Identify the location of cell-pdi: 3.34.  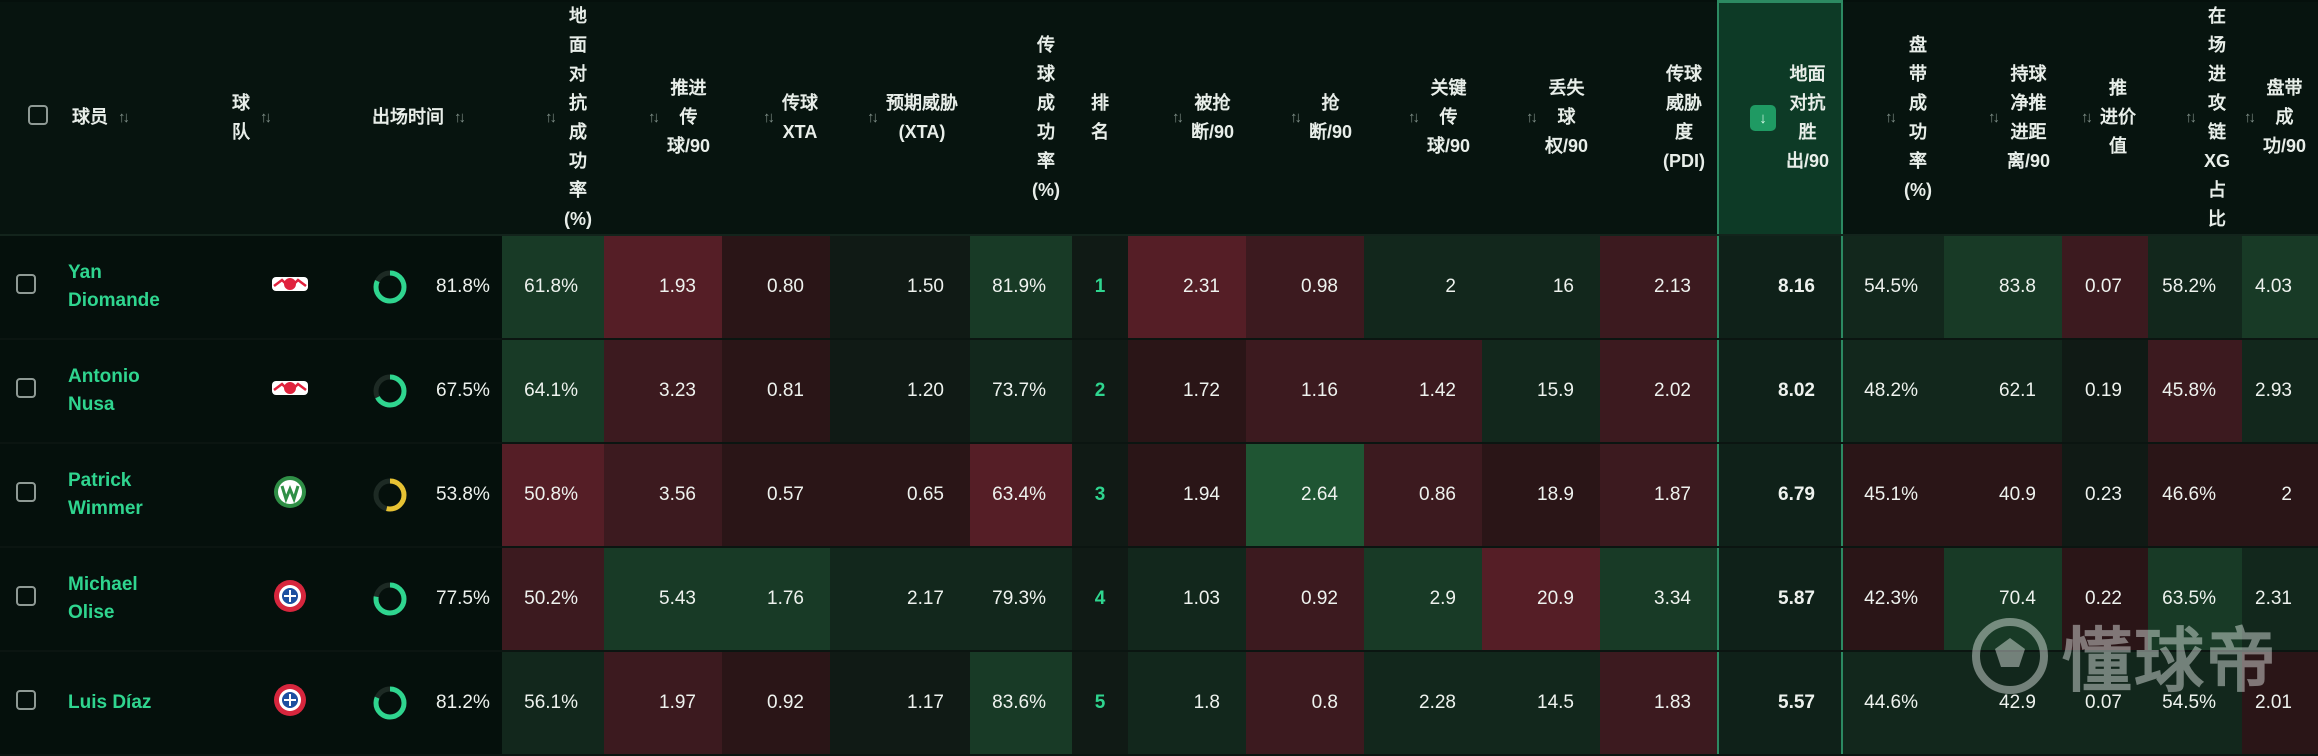
(1659, 599).